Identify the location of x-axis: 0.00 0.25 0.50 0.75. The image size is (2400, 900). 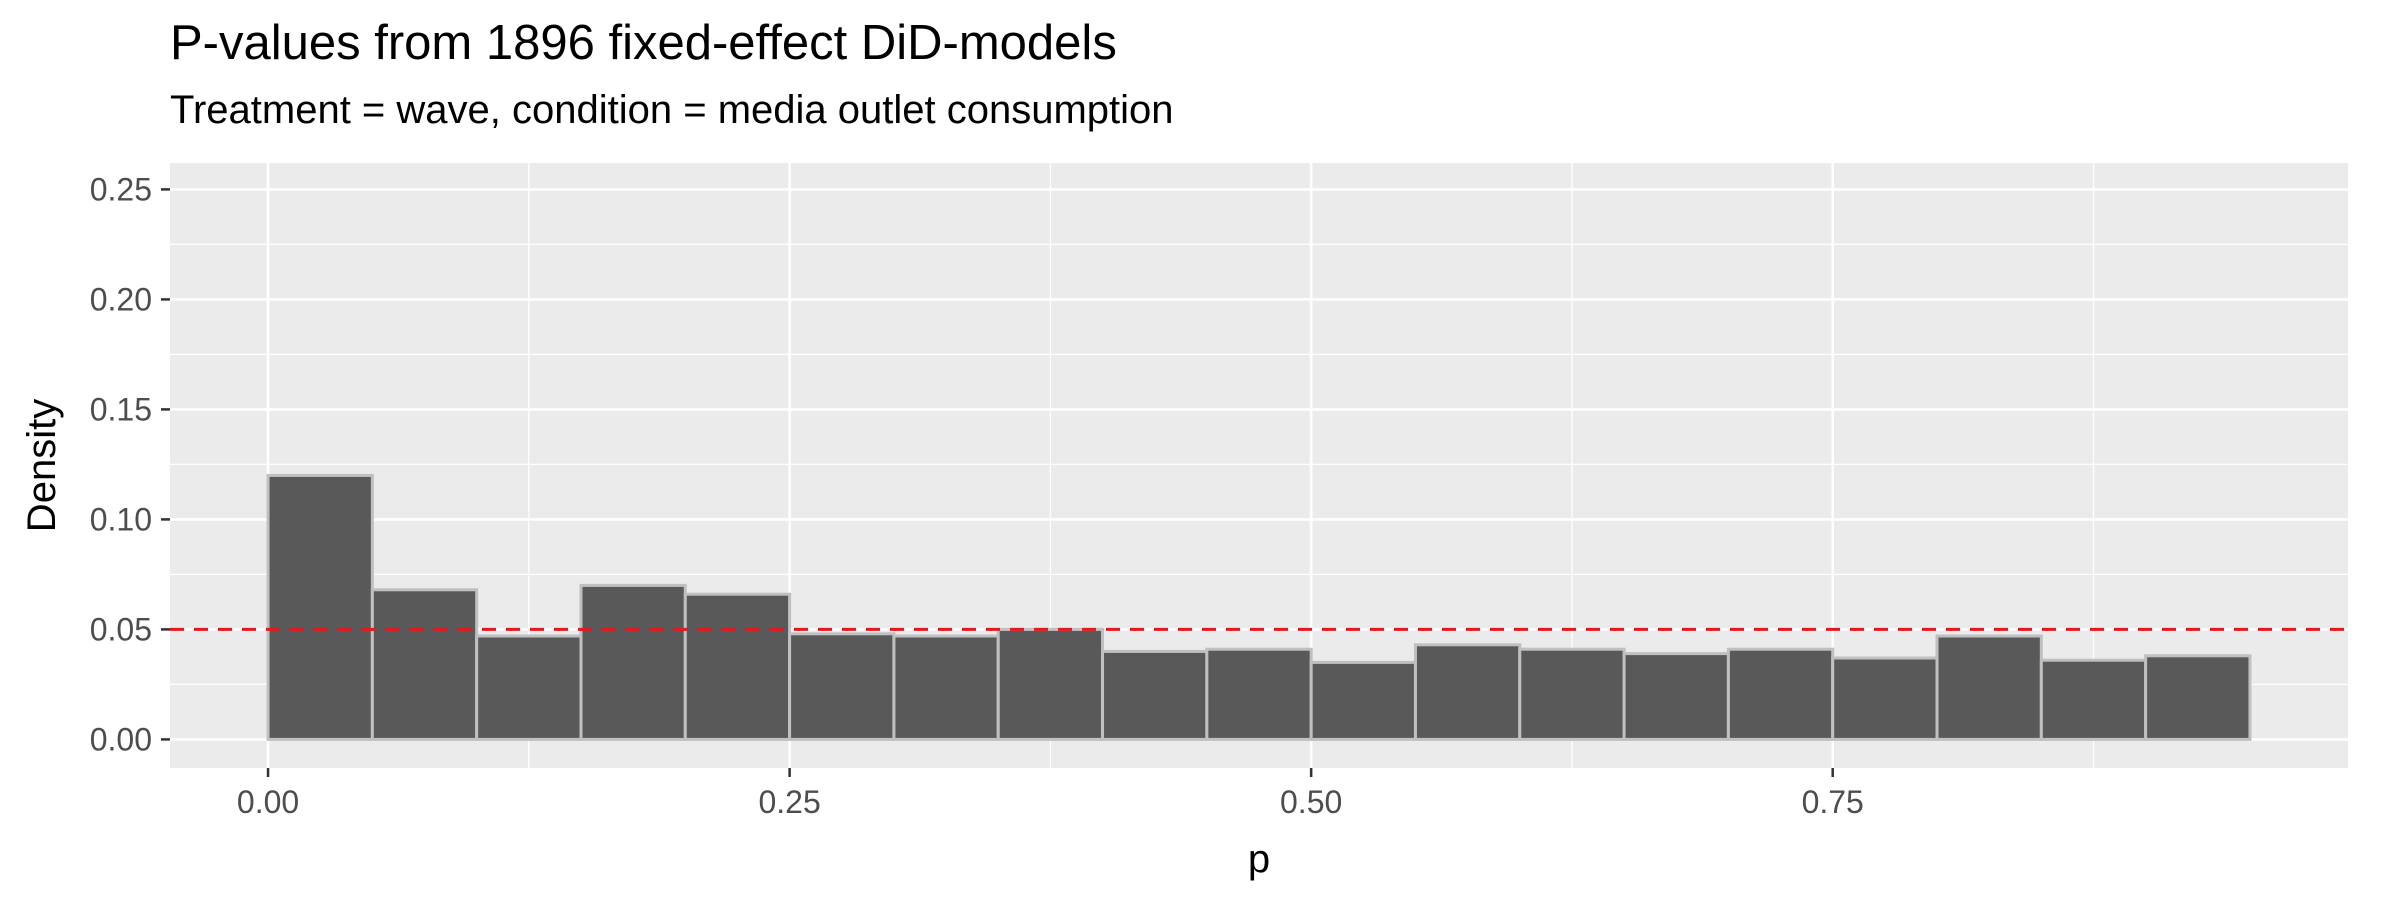
(1050, 794).